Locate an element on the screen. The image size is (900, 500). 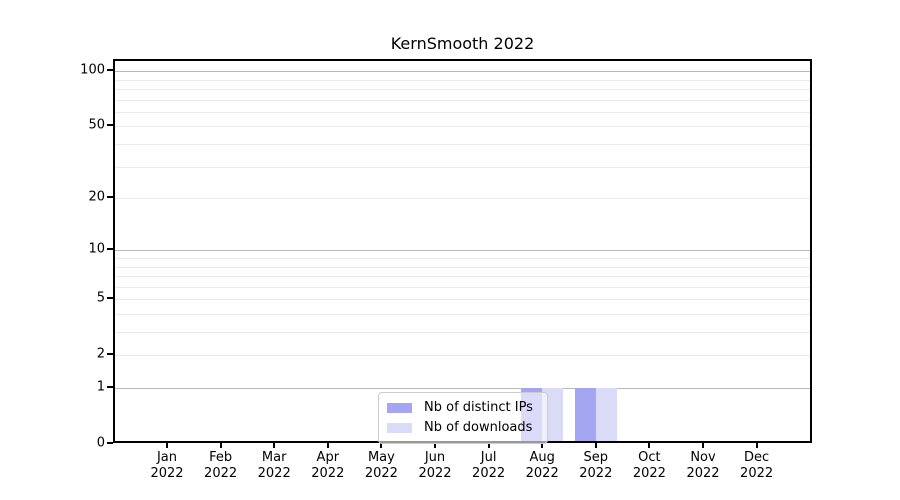
legend-label-downloads: Nb of downloads is located at coordinates (478, 427).